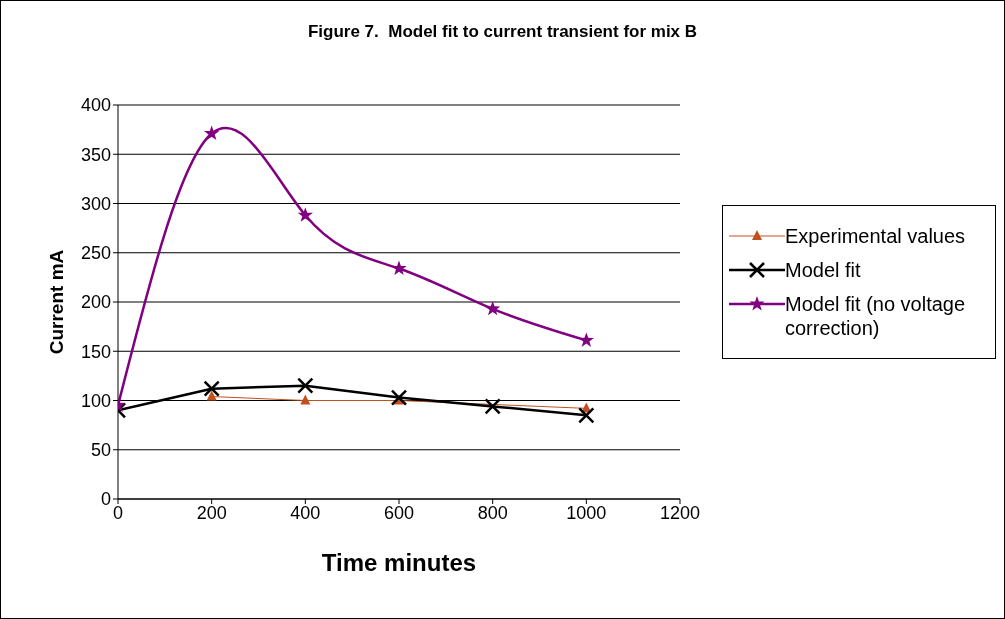  What do you see at coordinates (56, 302) in the screenshot?
I see `y-axis-title: Current mA` at bounding box center [56, 302].